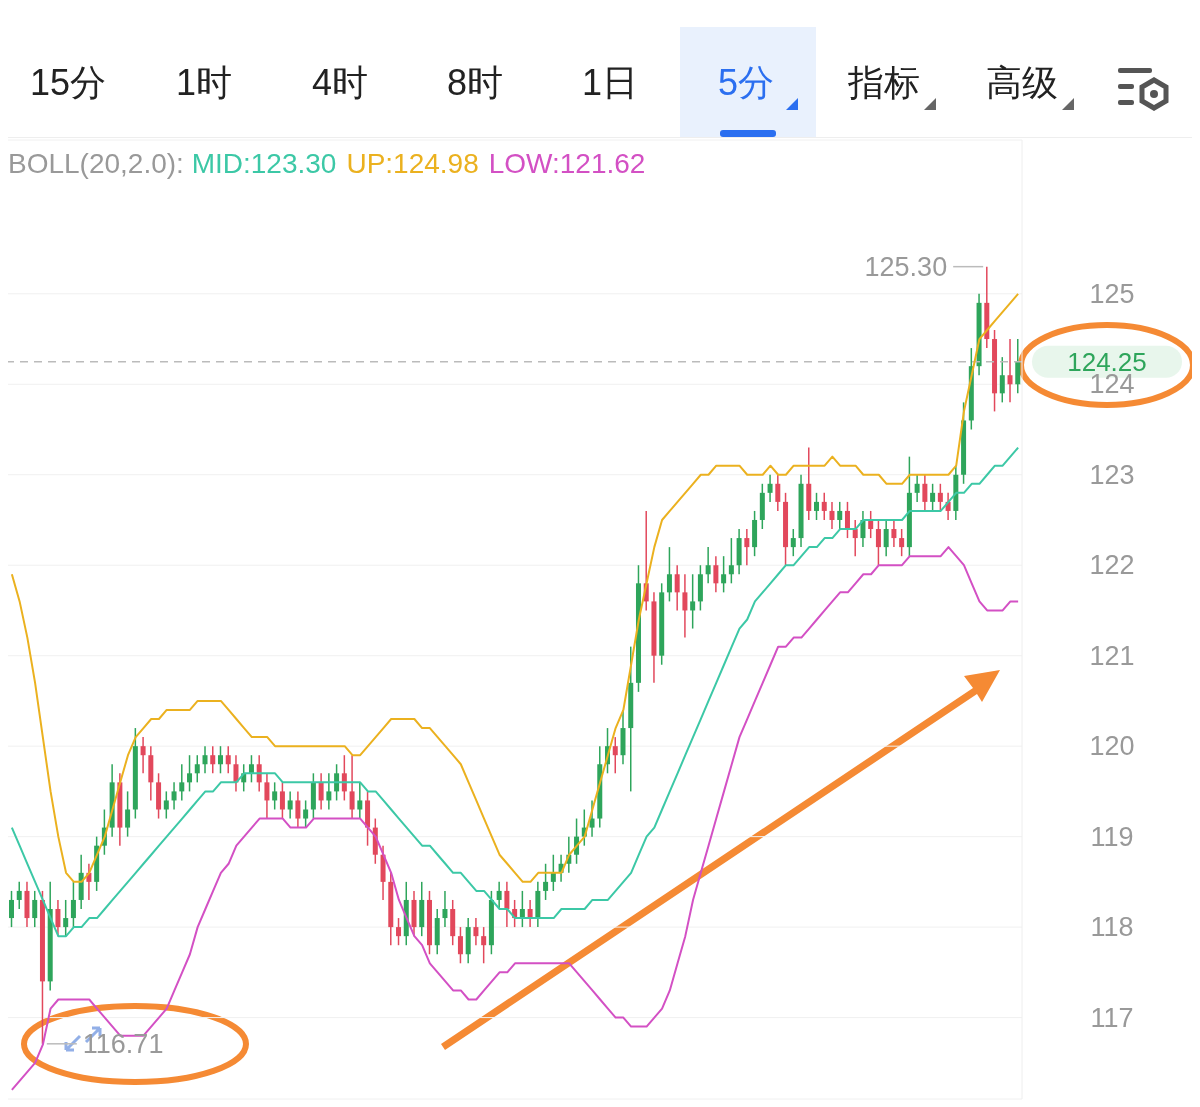 This screenshot has width=1200, height=1107. I want to click on y-tick-label: 119, so click(1112, 836).